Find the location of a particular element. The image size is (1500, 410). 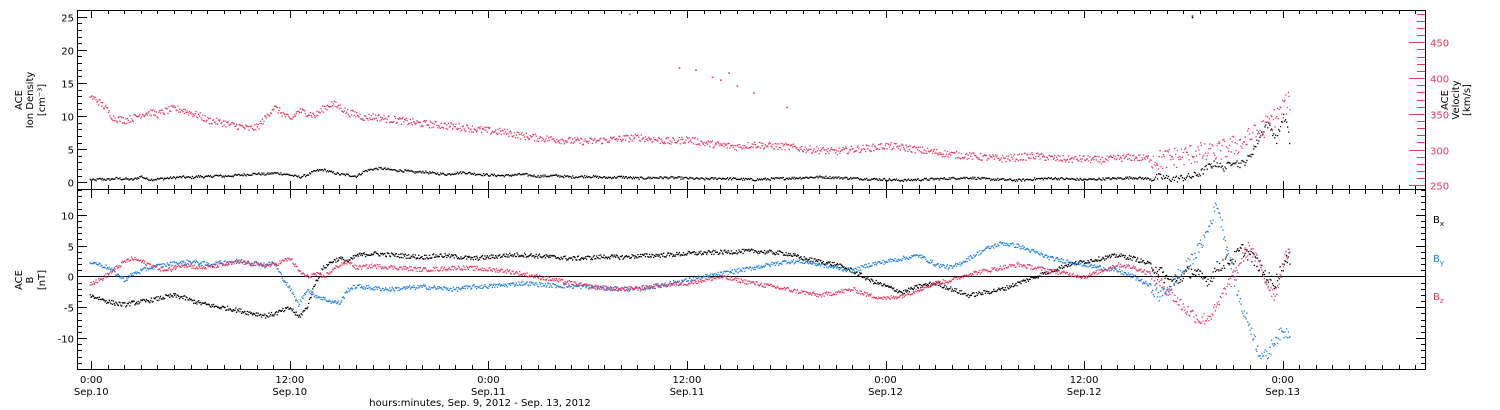

x-tick-time-label: 0:00 is located at coordinates (488, 380).